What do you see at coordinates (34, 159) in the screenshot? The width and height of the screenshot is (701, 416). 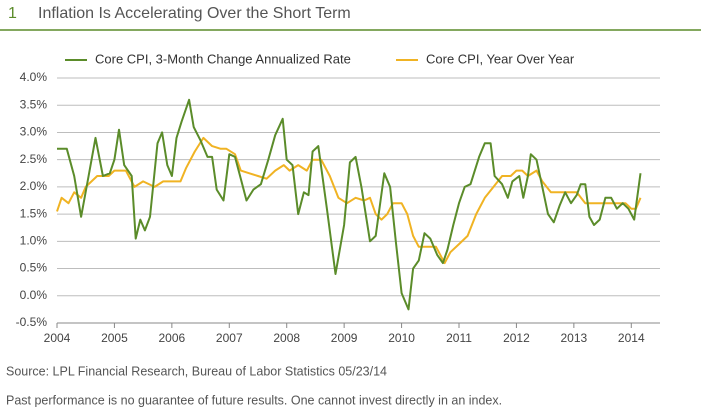 I see `y-tick-label: 2.5%` at bounding box center [34, 159].